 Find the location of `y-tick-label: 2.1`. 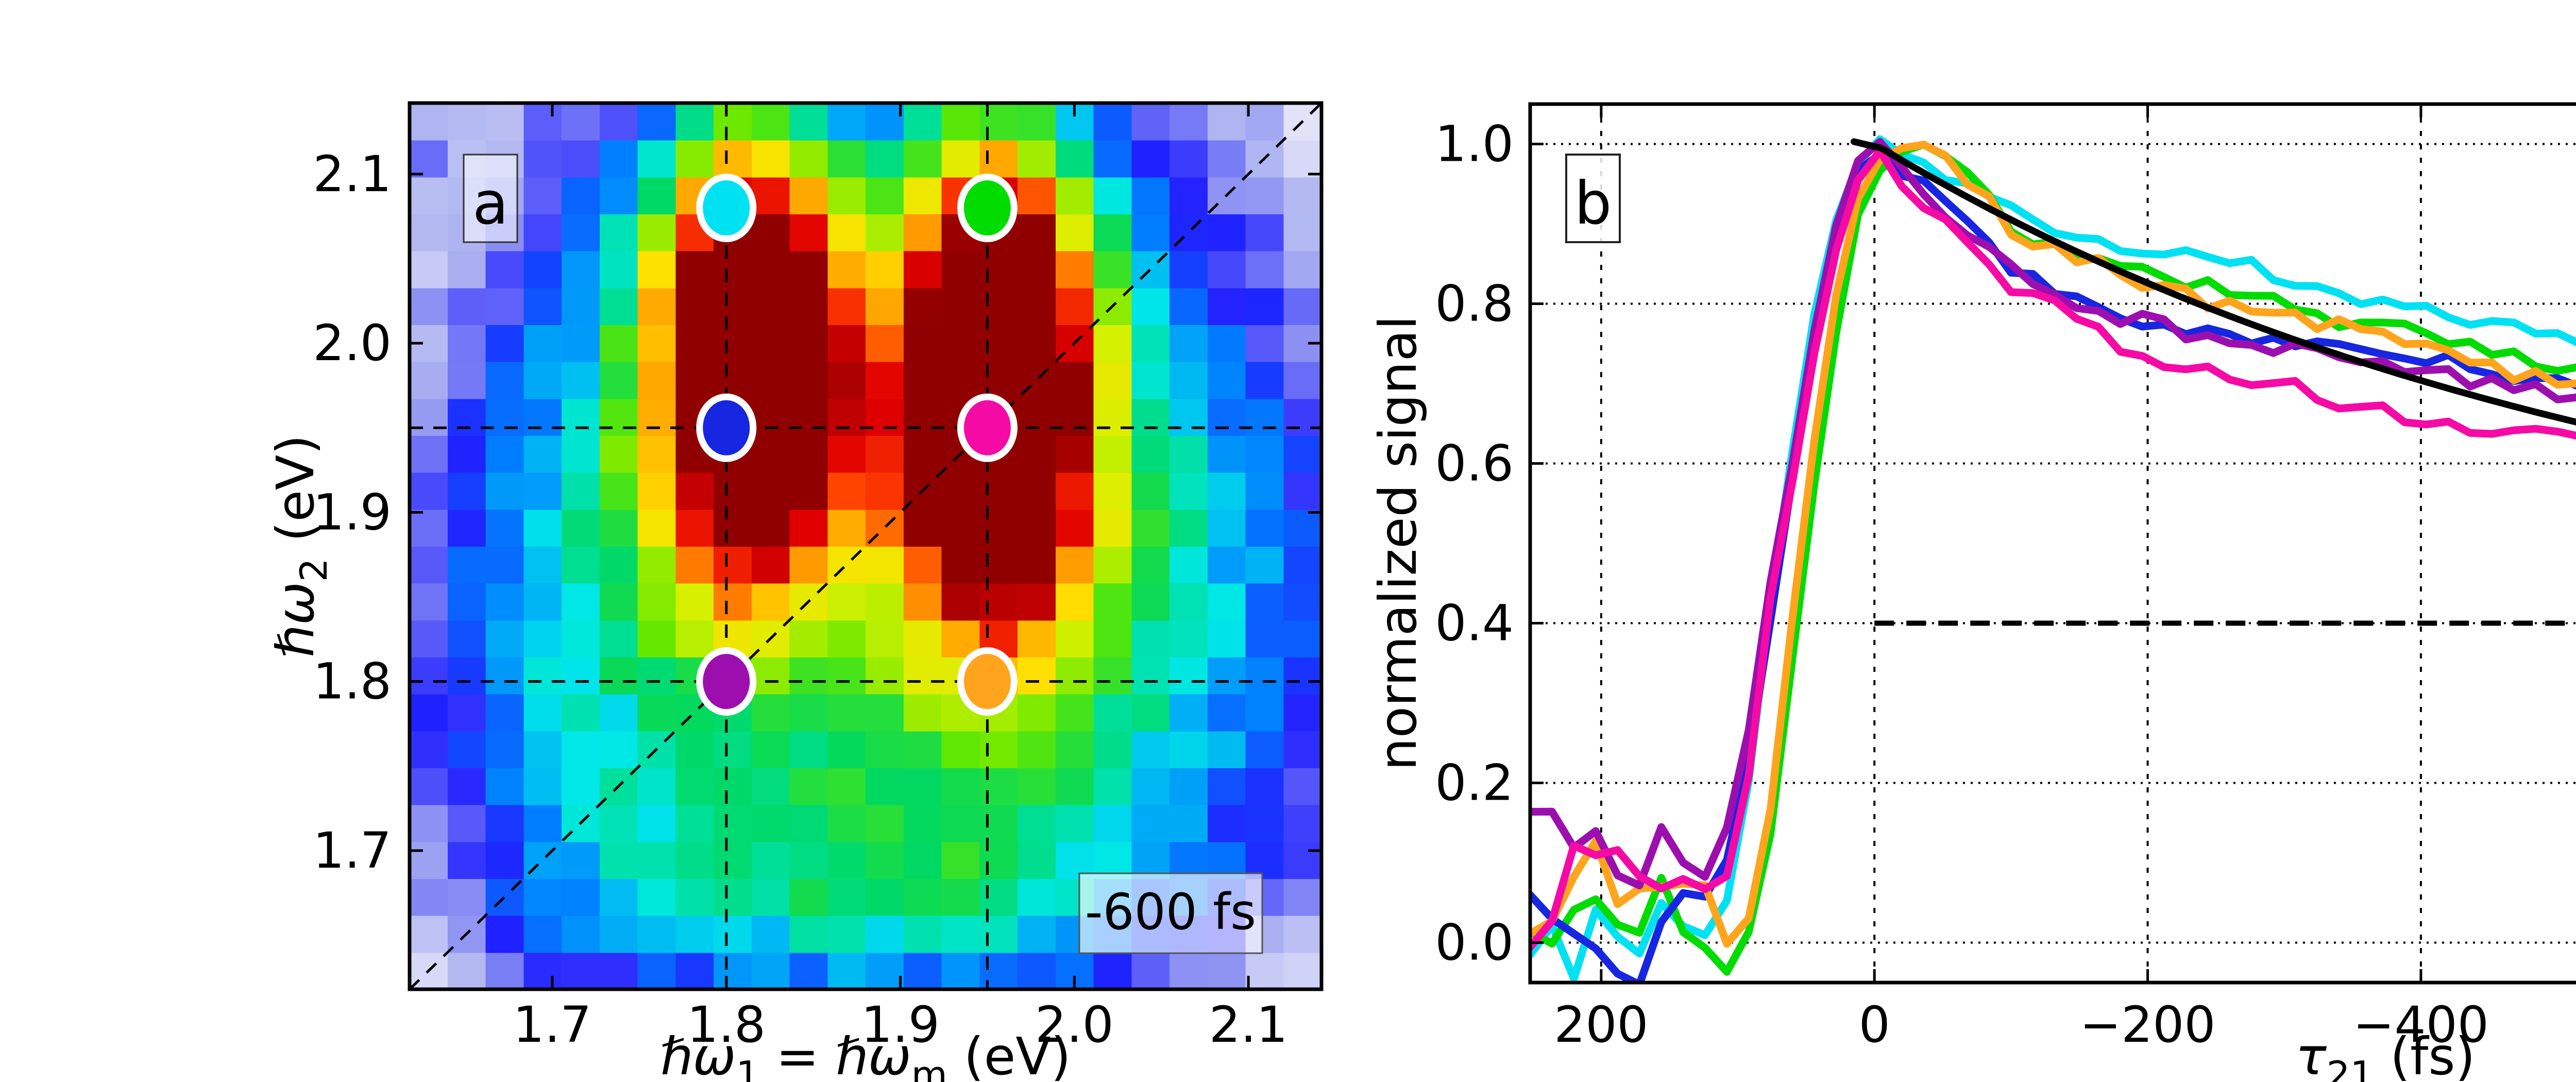

y-tick-label: 2.1 is located at coordinates (352, 174).